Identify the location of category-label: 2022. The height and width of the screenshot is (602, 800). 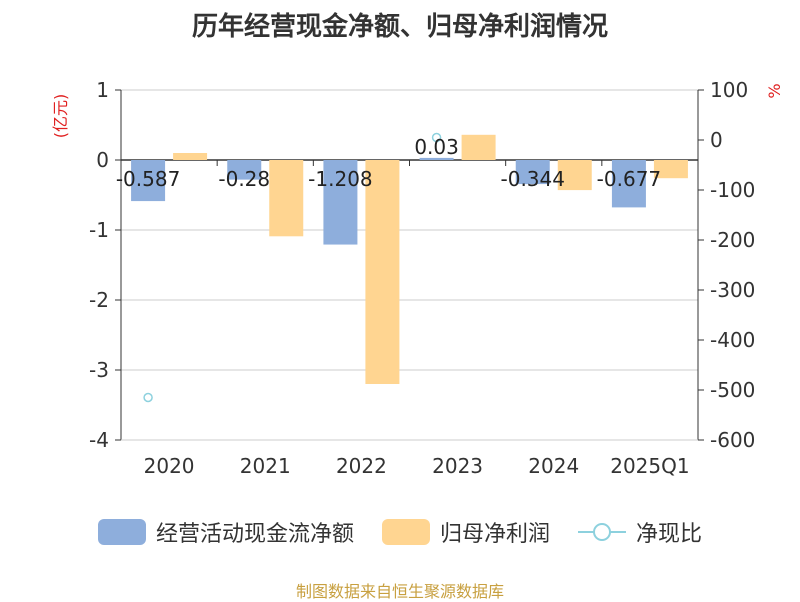
(361, 466).